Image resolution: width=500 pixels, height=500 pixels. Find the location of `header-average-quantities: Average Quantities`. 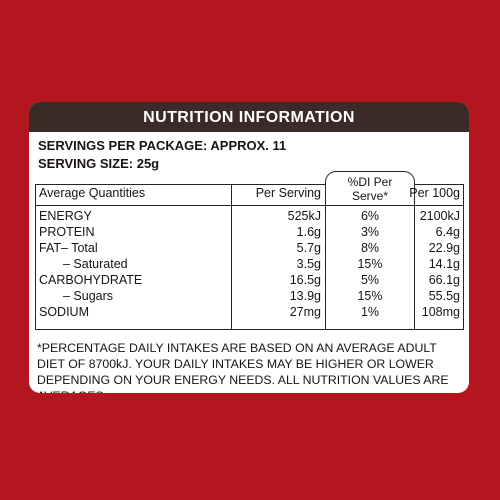

header-average-quantities: Average Quantities is located at coordinates (92, 193).